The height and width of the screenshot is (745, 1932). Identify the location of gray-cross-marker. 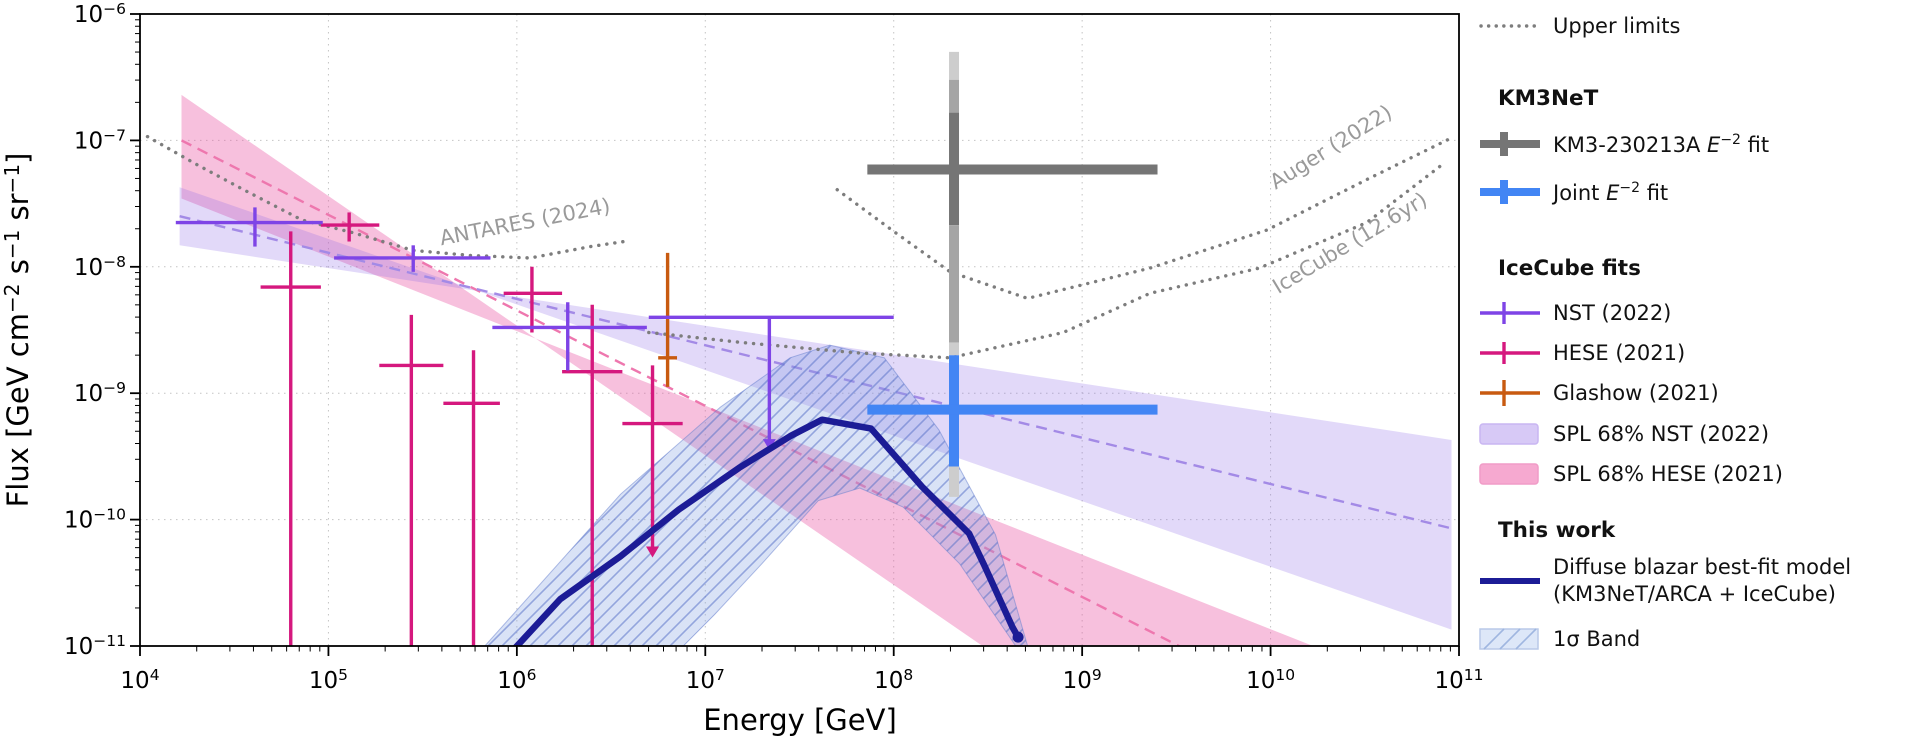
(1510, 144).